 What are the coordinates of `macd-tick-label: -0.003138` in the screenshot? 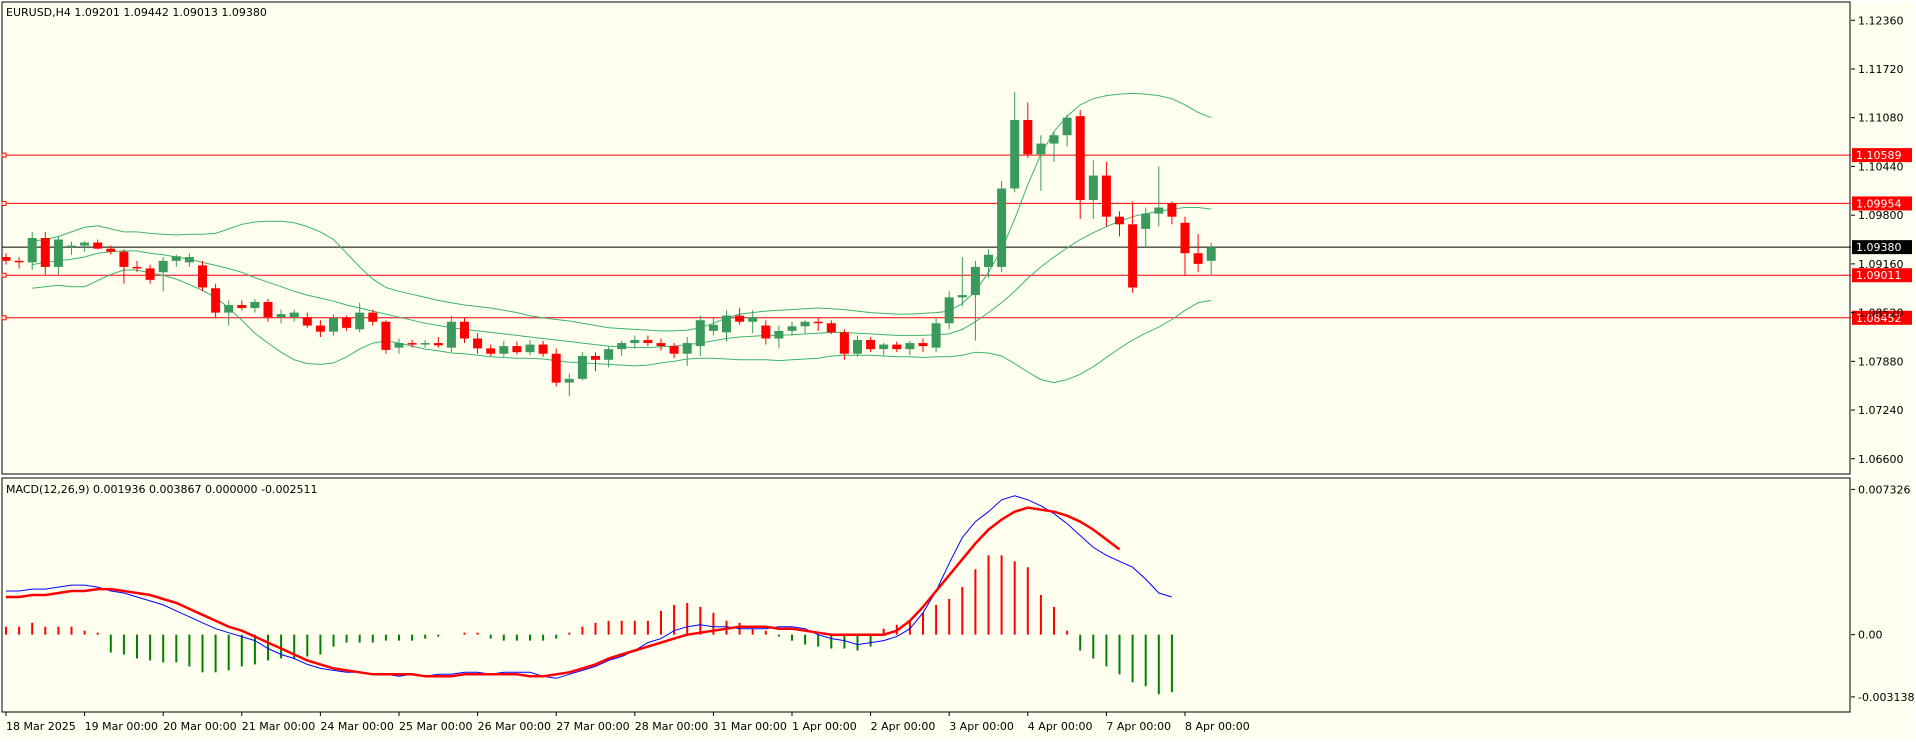 It's located at (1886, 697).